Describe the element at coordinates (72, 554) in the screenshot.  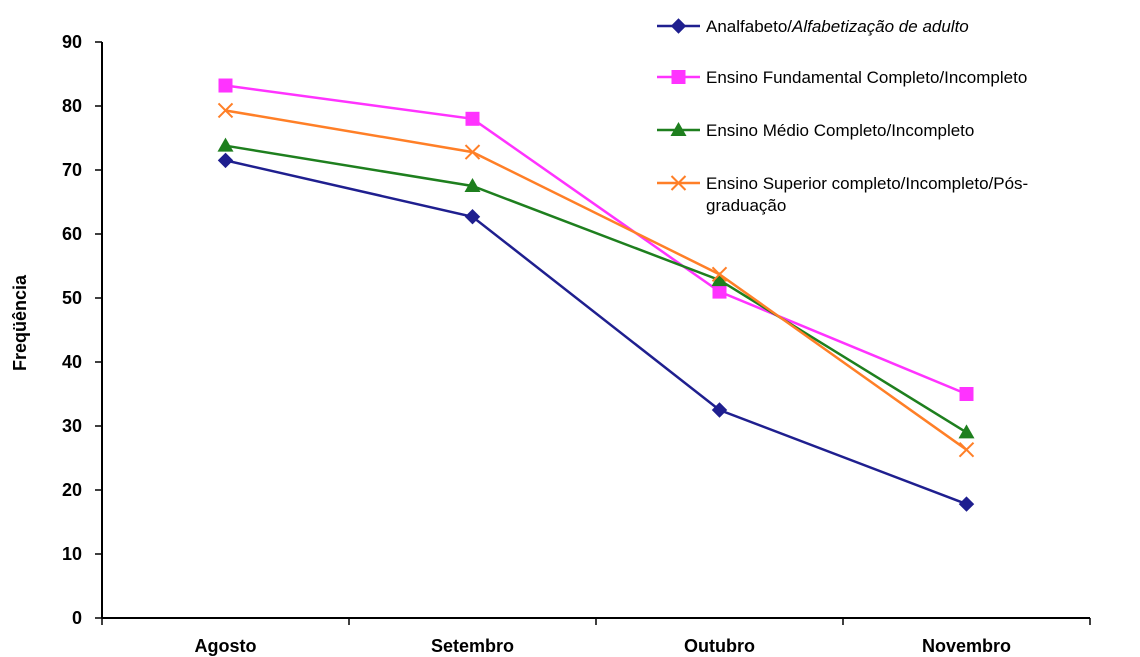
I see `y-tick-label: 10` at that location.